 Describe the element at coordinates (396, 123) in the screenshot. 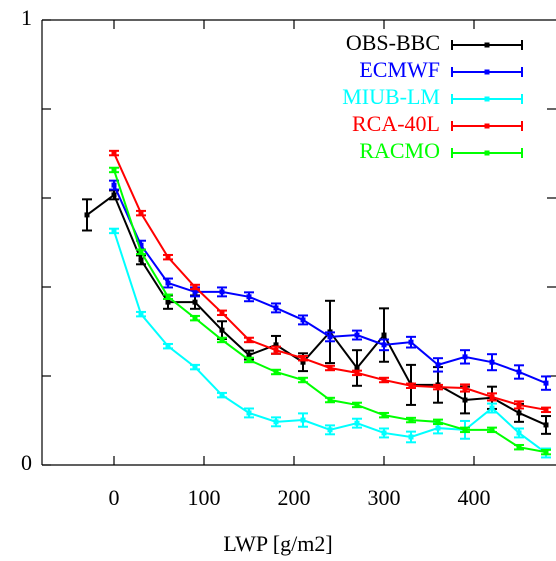

I see `legend-label: RCA-40L` at that location.